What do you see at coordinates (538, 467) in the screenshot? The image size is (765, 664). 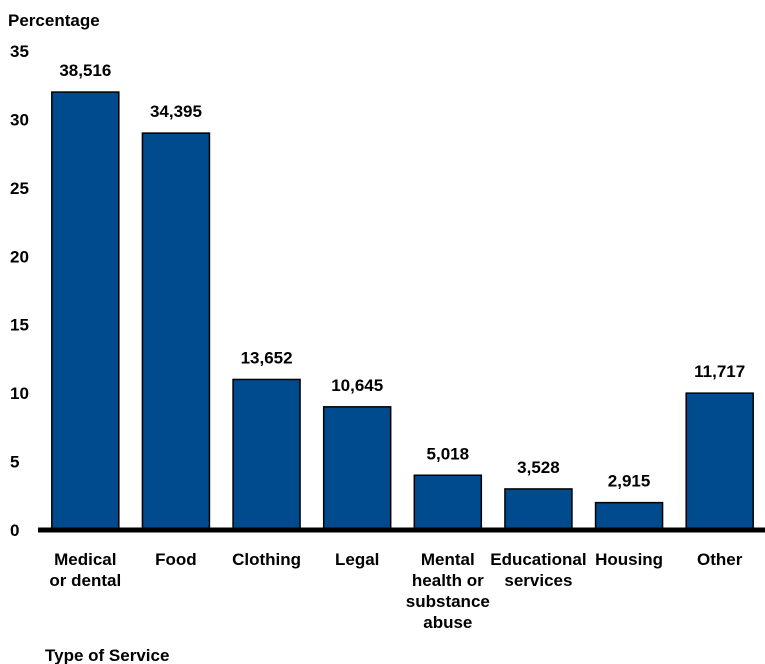 I see `data-label: 3,528` at bounding box center [538, 467].